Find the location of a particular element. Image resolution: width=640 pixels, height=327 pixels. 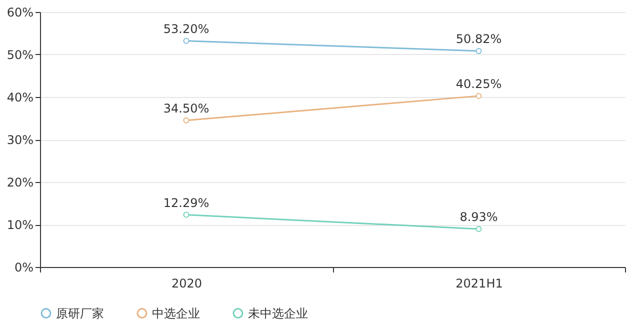

y-tick-label: 0% is located at coordinates (24, 267).